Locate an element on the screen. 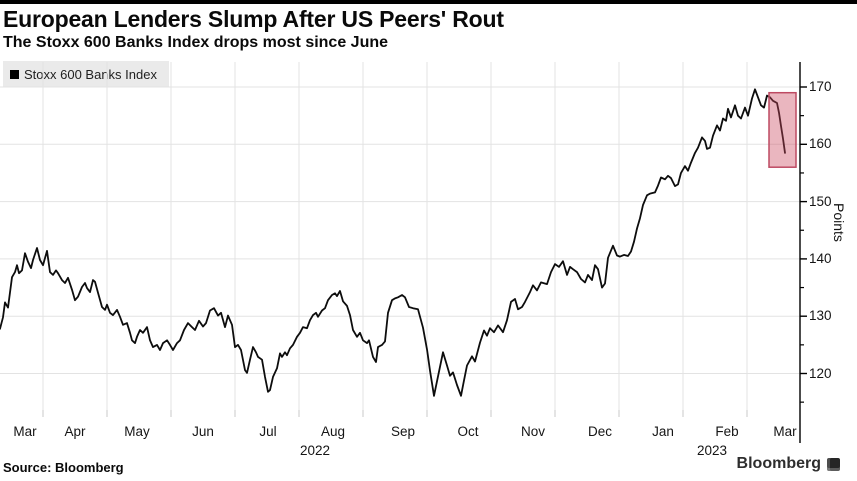 This screenshot has width=857, height=481. x-tick-label: Jun is located at coordinates (203, 431).